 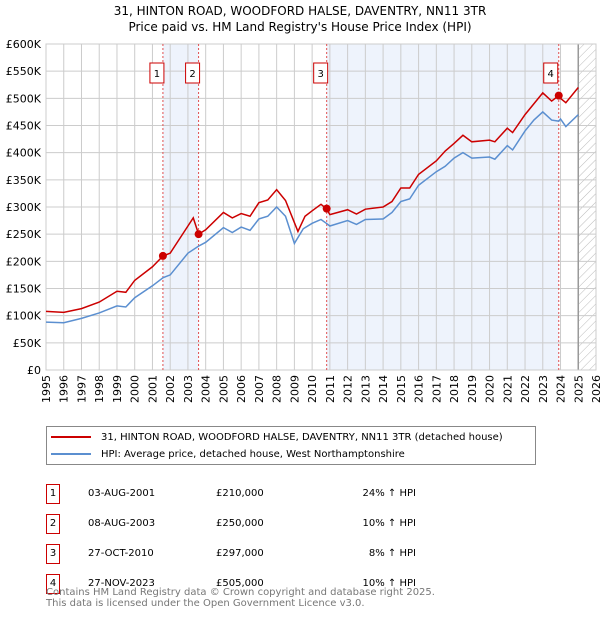 I want to click on sale-hpi-diff: 8% ↑ HPI, so click(x=392, y=553).